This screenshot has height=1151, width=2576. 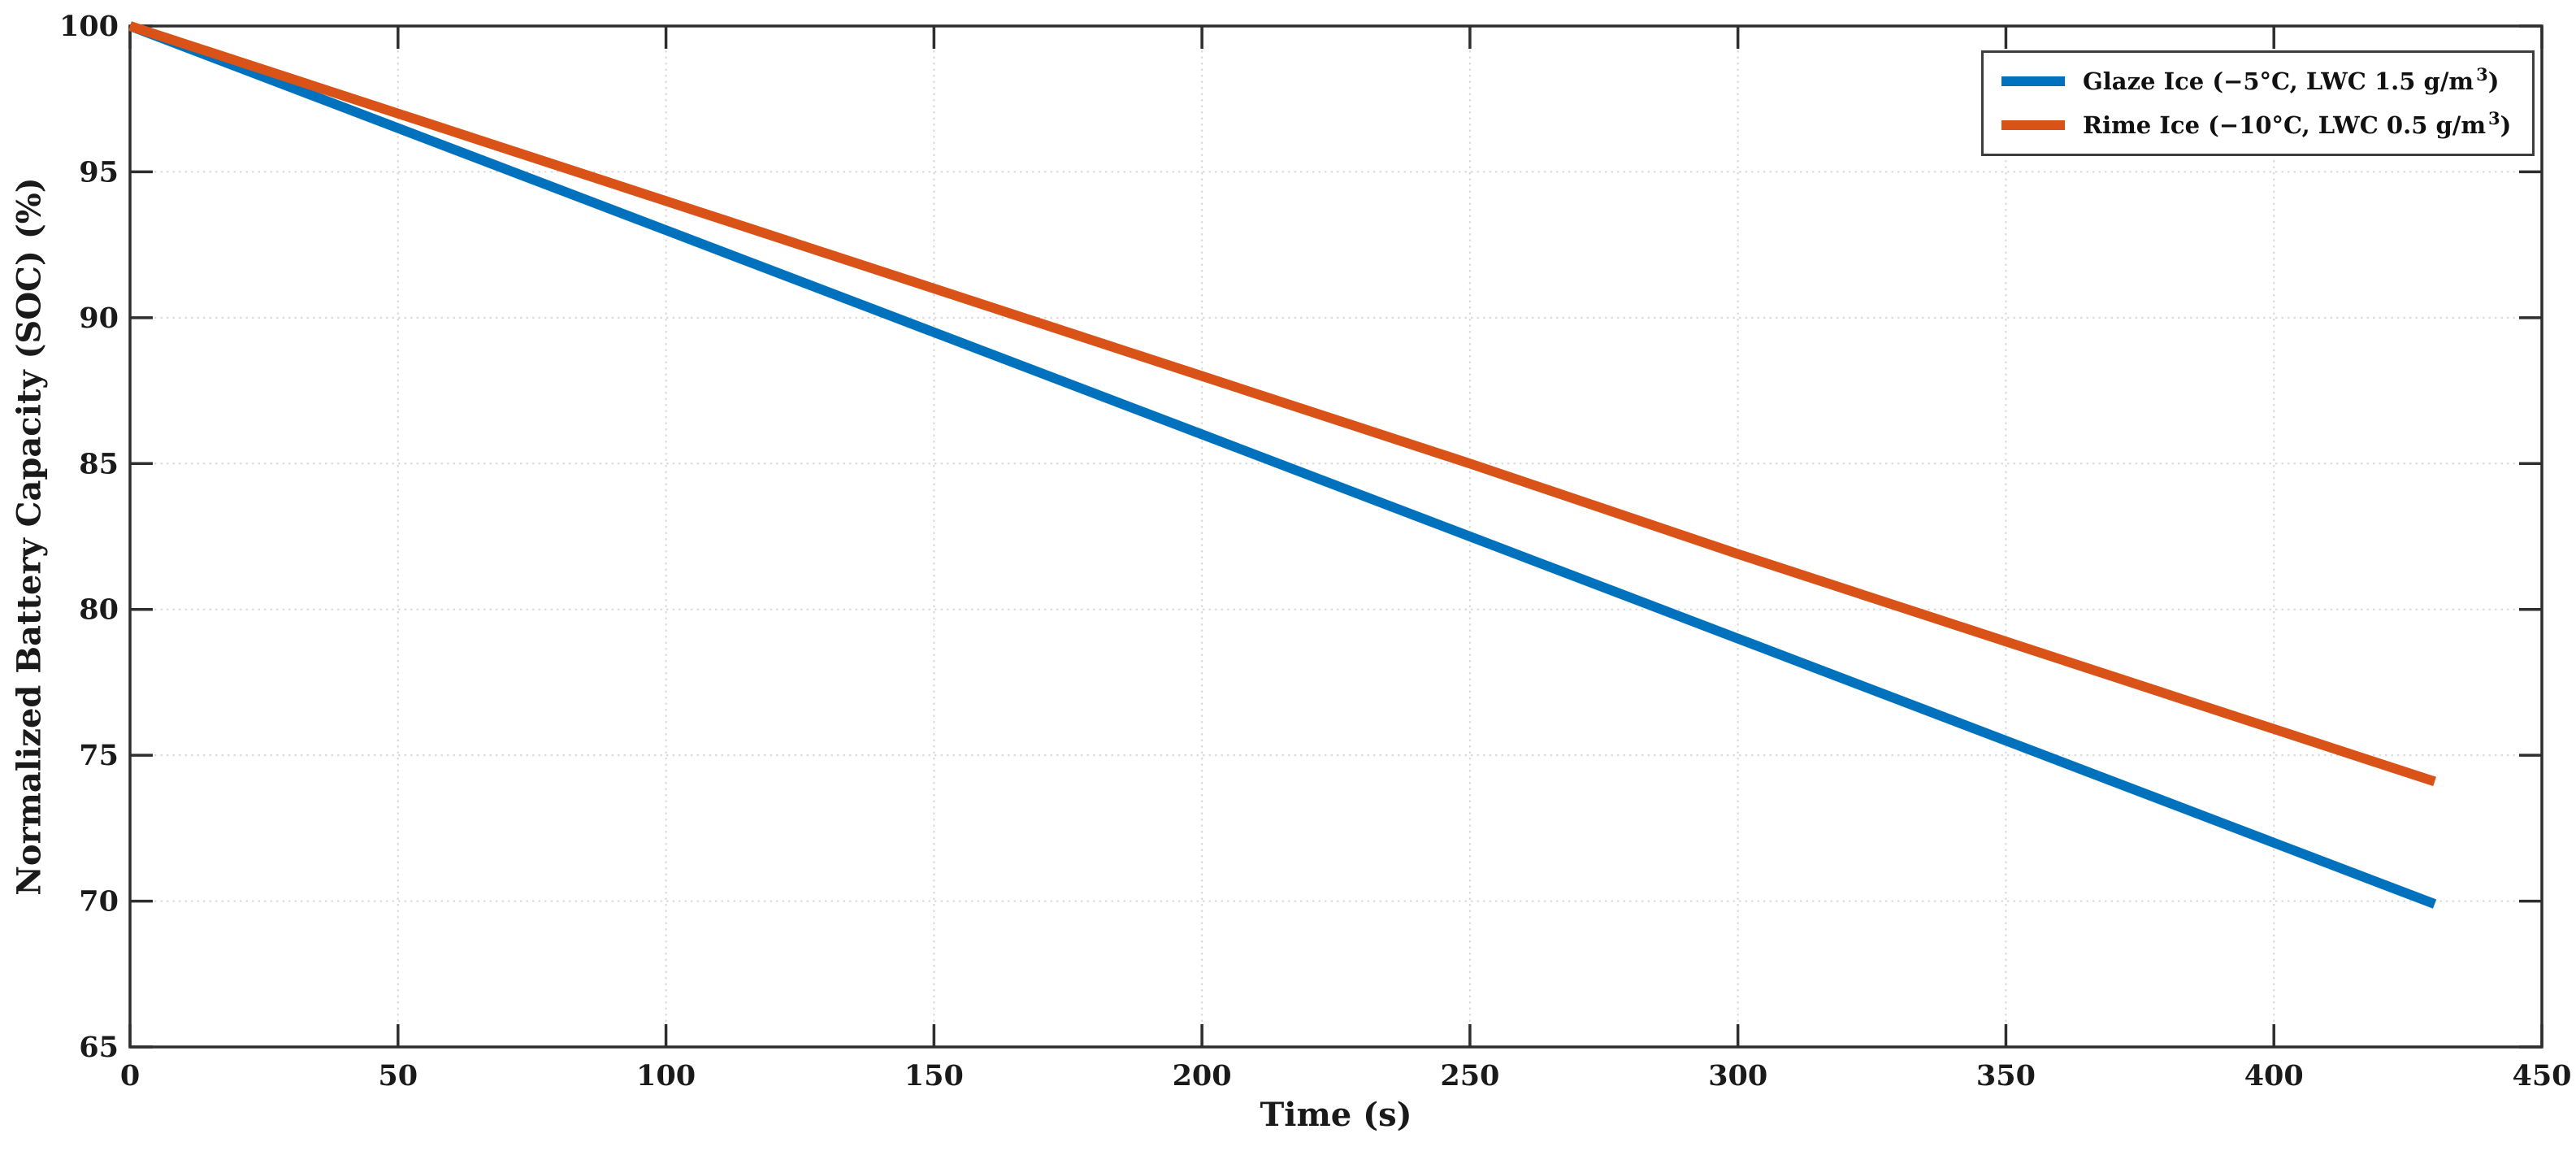 I want to click on x-tick-label: 200, so click(x=1202, y=1075).